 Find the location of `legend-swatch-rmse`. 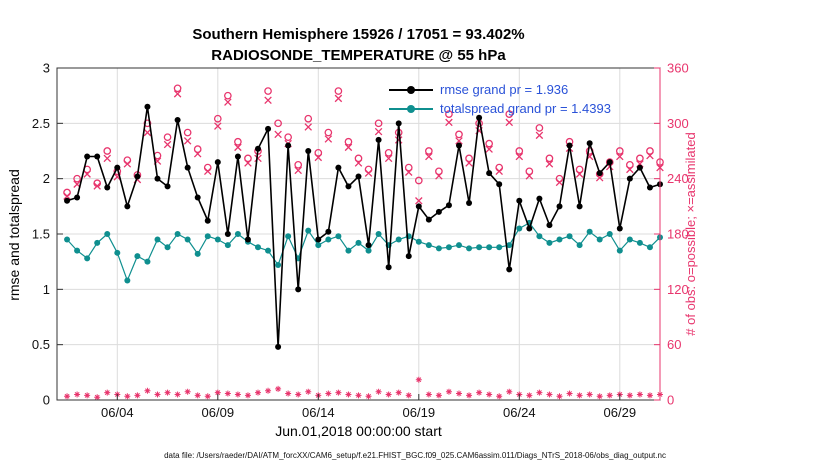

legend-swatch-rmse is located at coordinates (411, 90).